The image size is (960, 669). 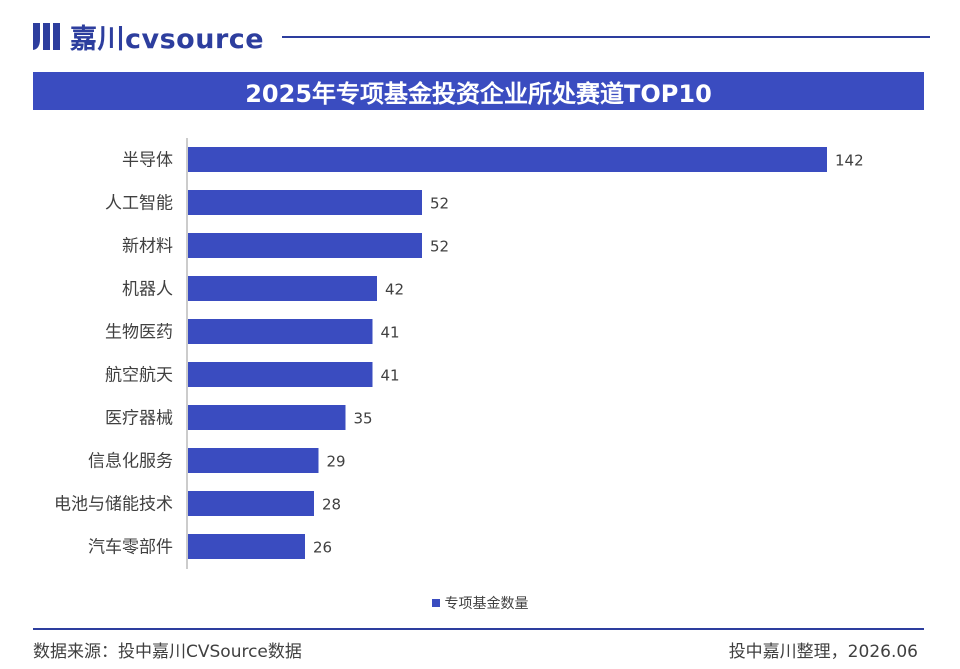 What do you see at coordinates (322, 548) in the screenshot?
I see `data-label: 26` at bounding box center [322, 548].